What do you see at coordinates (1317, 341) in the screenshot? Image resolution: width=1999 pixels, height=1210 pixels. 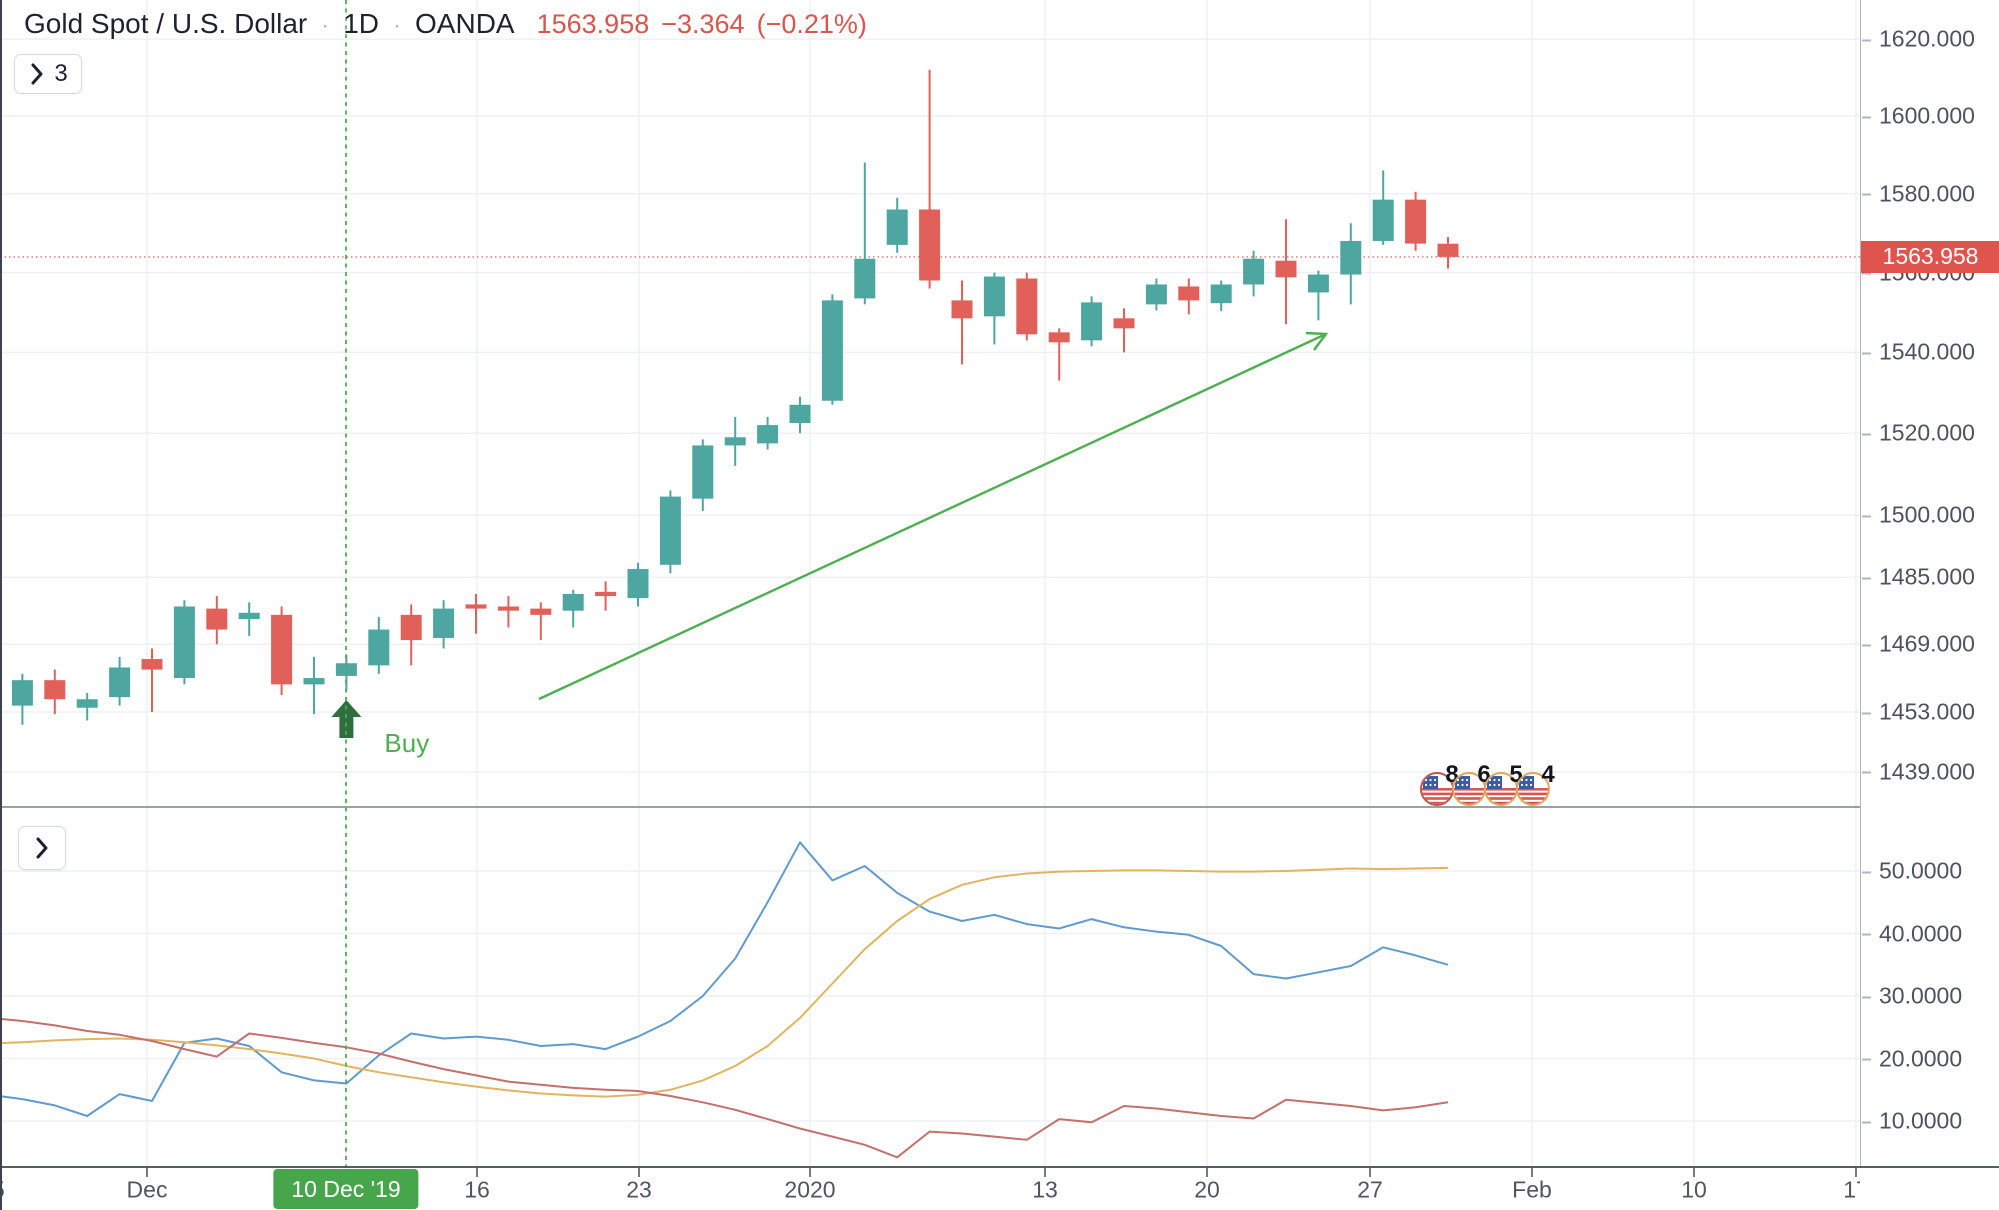 I see `trend-arrow-head` at bounding box center [1317, 341].